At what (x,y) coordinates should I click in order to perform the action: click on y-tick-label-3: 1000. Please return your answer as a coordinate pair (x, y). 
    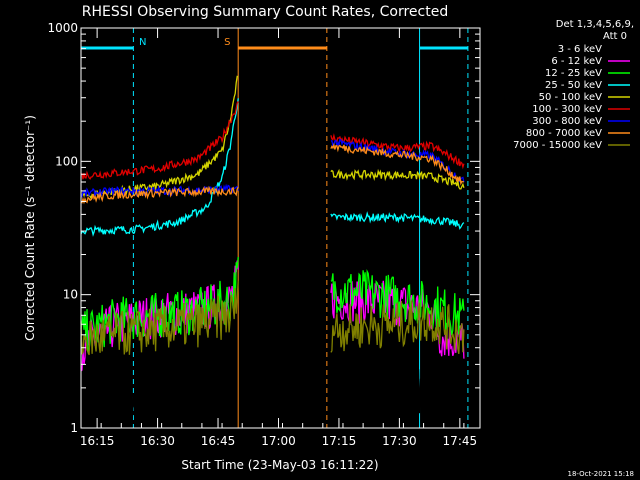
    Looking at the image, I should click on (62, 28).